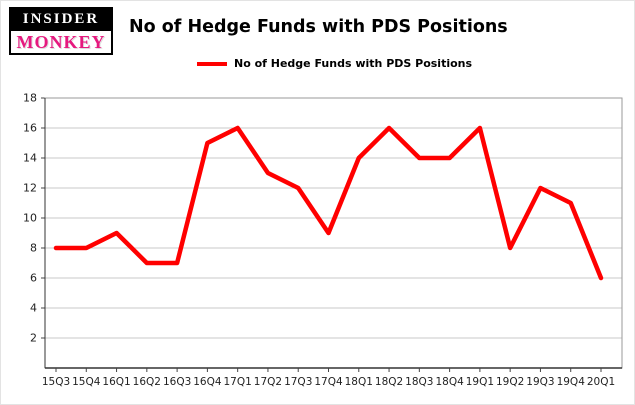 The image size is (635, 405). I want to click on y-tick-label: 16, so click(30, 128).